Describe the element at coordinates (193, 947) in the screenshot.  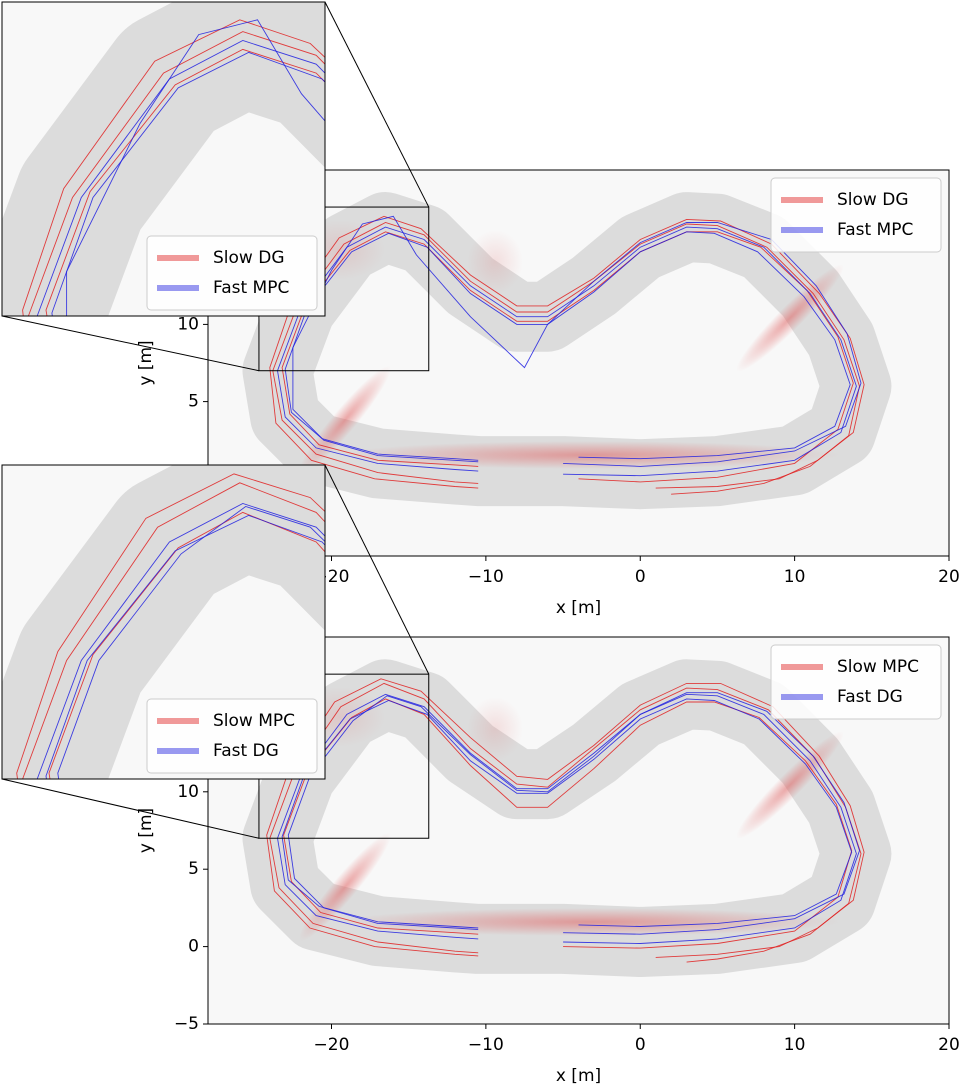
I see `y-tick-label: 0` at that location.